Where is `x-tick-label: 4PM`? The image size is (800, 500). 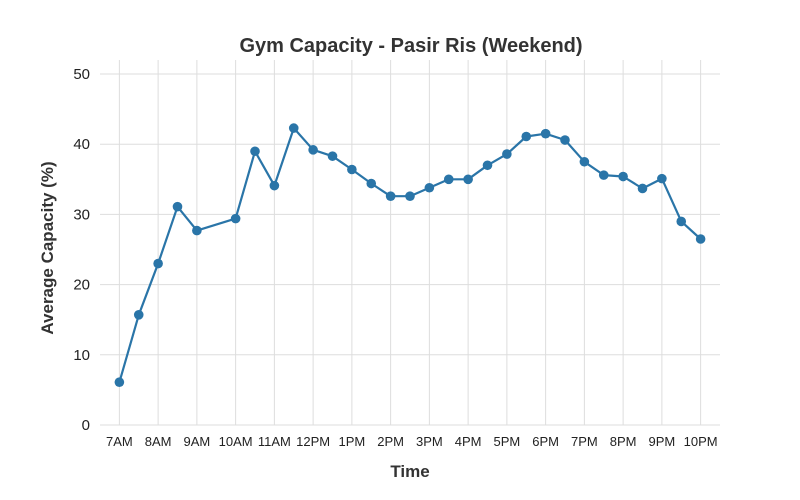 x-tick-label: 4PM is located at coordinates (468, 441).